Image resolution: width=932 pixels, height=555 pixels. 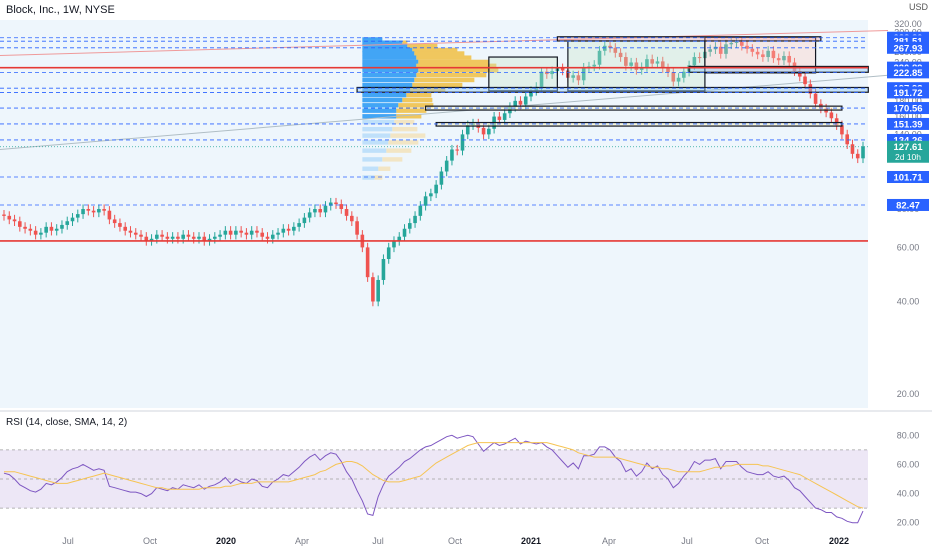 I want to click on time-axis-tick-label: 2021, so click(x=531, y=541).